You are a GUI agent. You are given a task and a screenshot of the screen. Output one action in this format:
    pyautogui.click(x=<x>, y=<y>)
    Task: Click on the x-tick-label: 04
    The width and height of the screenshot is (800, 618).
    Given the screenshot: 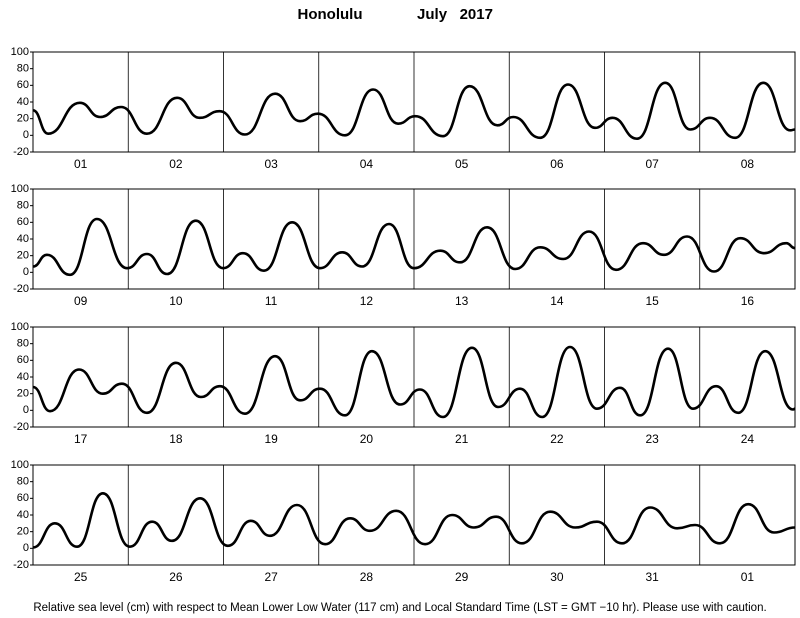 What is the action you would take?
    pyautogui.click(x=367, y=164)
    